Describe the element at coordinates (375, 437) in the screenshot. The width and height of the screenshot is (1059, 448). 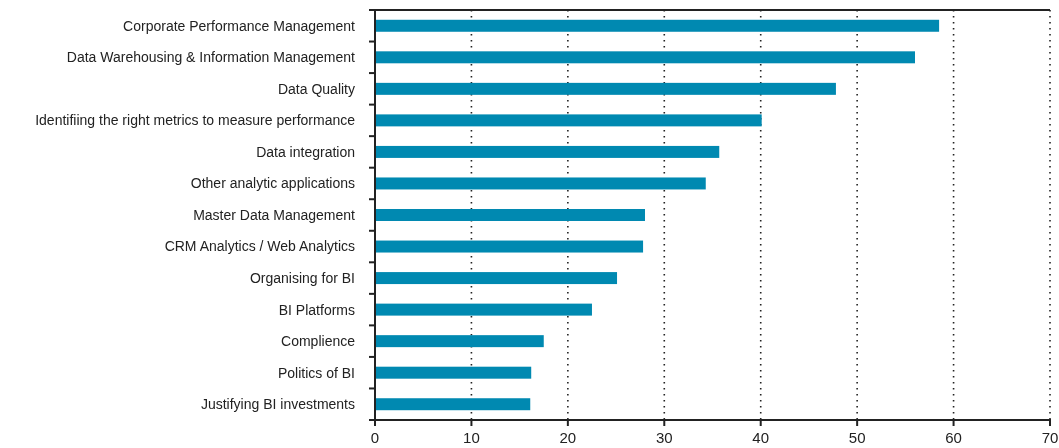
I see `x-tick-label: 0` at that location.